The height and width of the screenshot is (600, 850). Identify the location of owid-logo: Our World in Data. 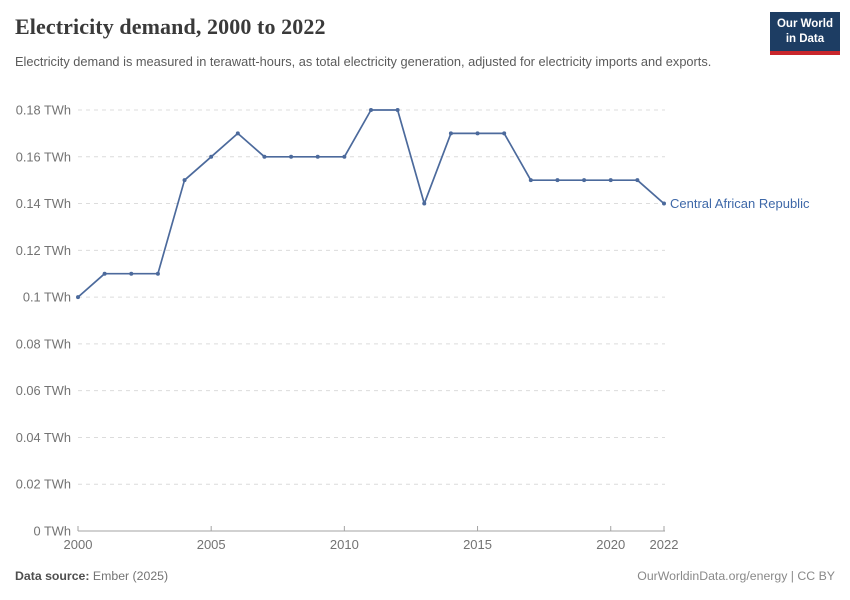
(804, 33).